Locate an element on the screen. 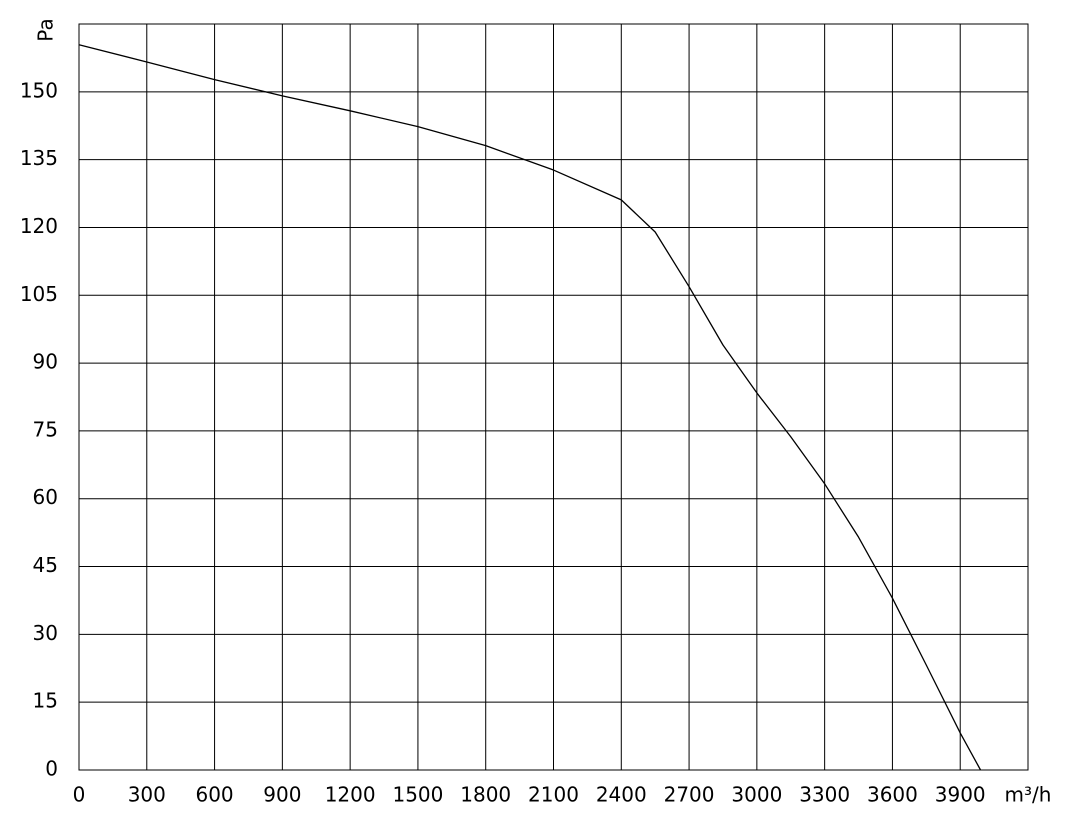  x-tick-label: 3900 is located at coordinates (960, 795).